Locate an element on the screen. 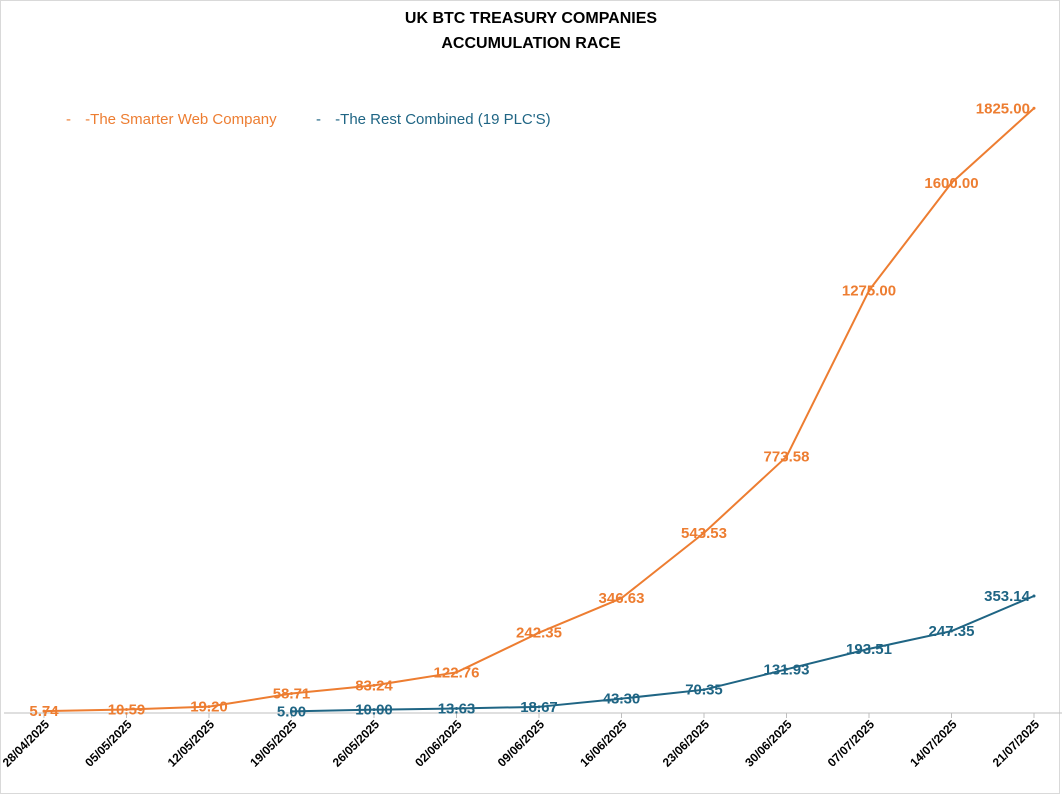 This screenshot has height=796, width=1062. legend-entry-rest-combined: - -The Rest Combined (19 PLC'S) is located at coordinates (433, 119).